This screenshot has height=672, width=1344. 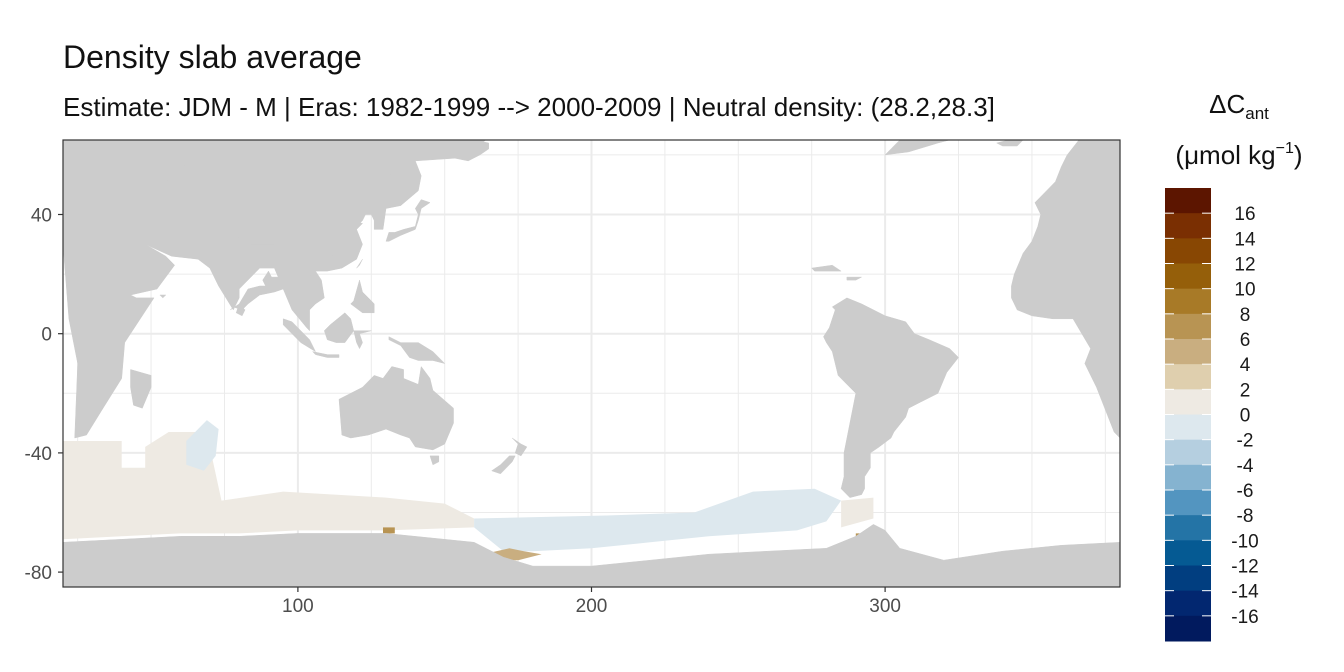 What do you see at coordinates (1244, 567) in the screenshot?
I see `colorbar-label: -12` at bounding box center [1244, 567].